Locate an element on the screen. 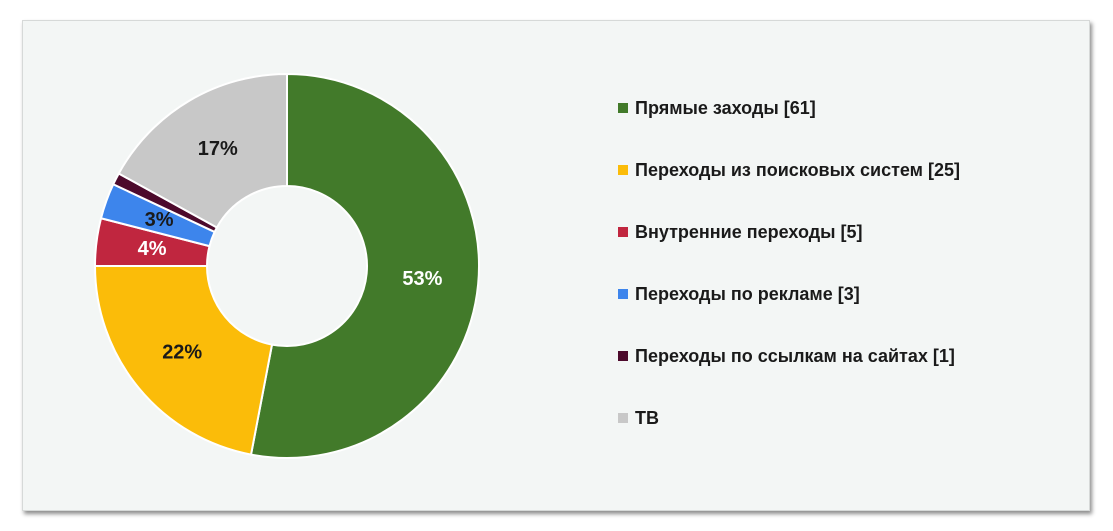 The width and height of the screenshot is (1113, 531). legend-item: Переходы из поисковых систем [25] is located at coordinates (789, 170).